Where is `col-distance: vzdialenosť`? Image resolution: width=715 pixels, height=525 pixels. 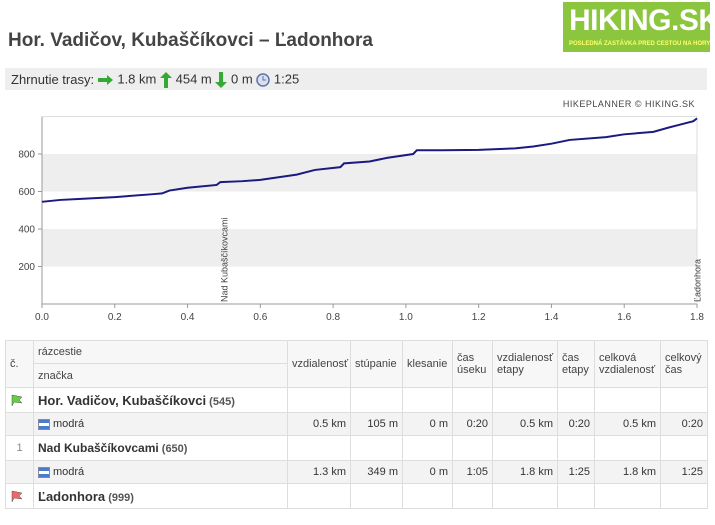 col-distance: vzdialenosť is located at coordinates (319, 364).